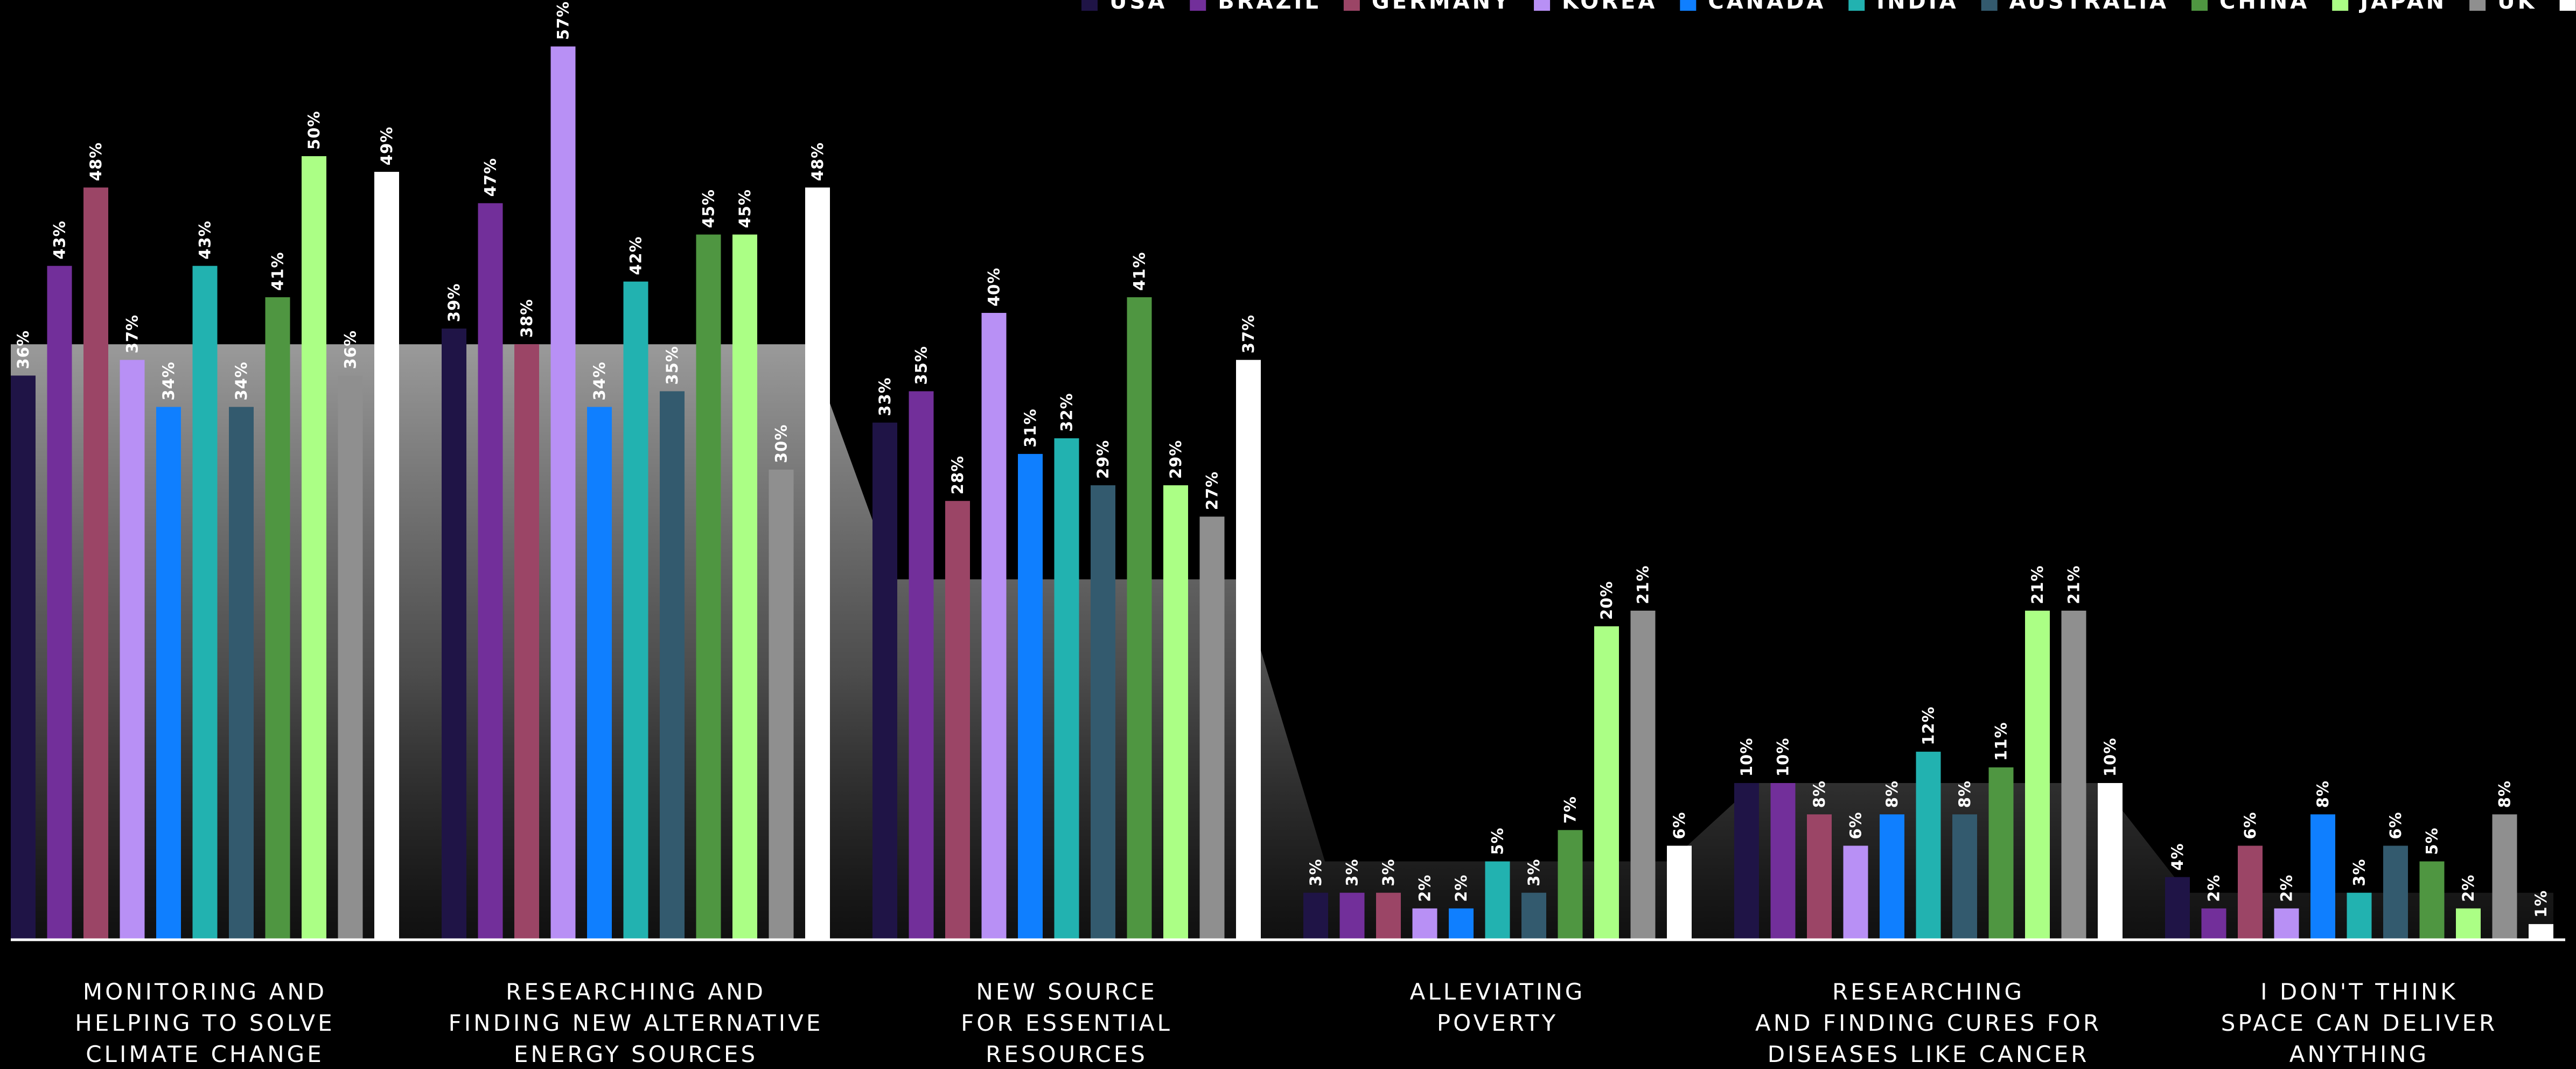 The image size is (2576, 1069). I want to click on value-label-china-6: 5%, so click(2432, 841).